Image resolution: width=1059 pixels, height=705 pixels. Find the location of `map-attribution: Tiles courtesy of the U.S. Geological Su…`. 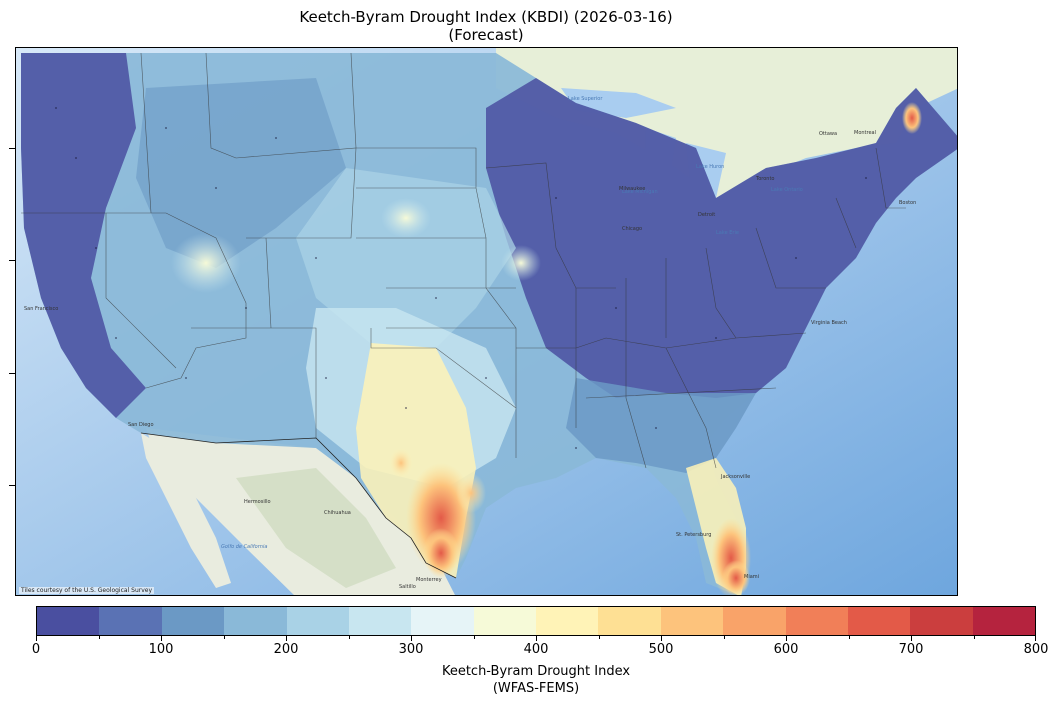

map-attribution: Tiles courtesy of the U.S. Geological Su… is located at coordinates (87, 590).